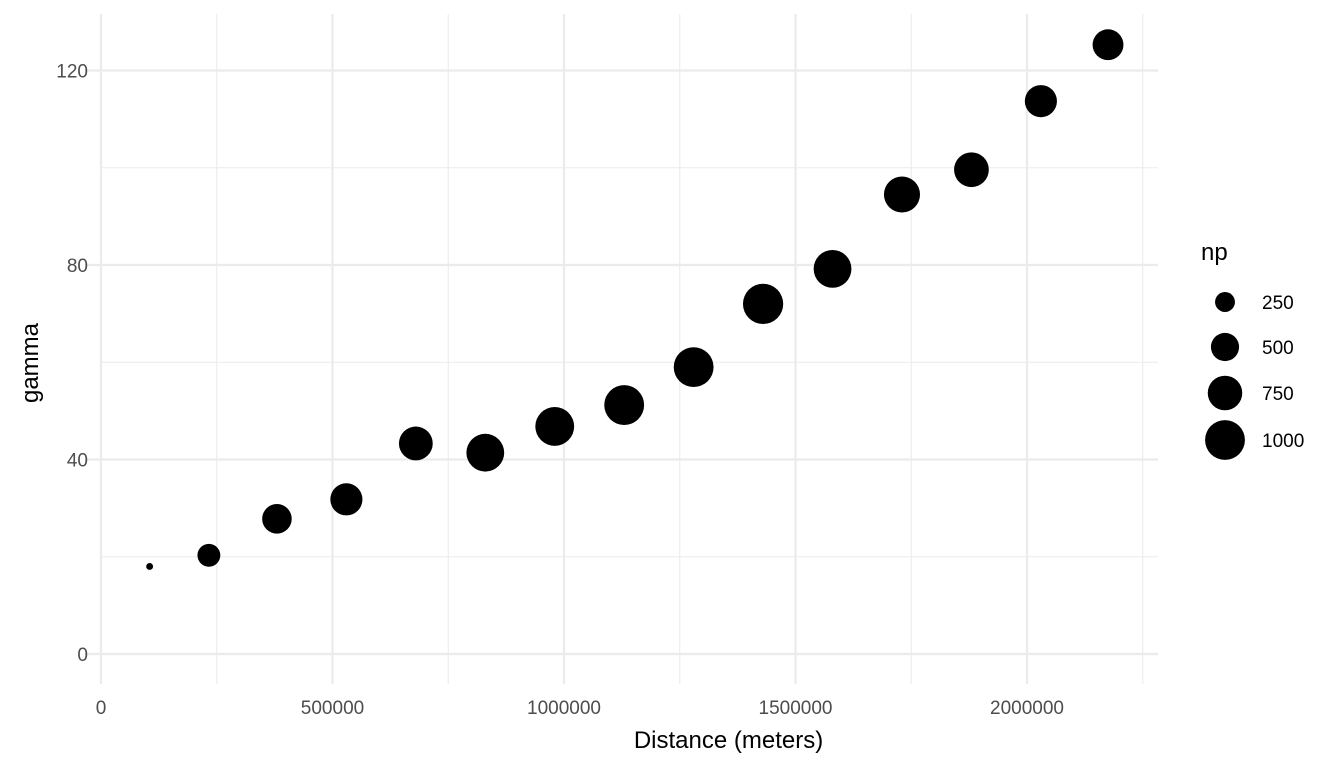 The height and width of the screenshot is (768, 1344). What do you see at coordinates (72, 72) in the screenshot?
I see `y-tick-label: 120` at bounding box center [72, 72].